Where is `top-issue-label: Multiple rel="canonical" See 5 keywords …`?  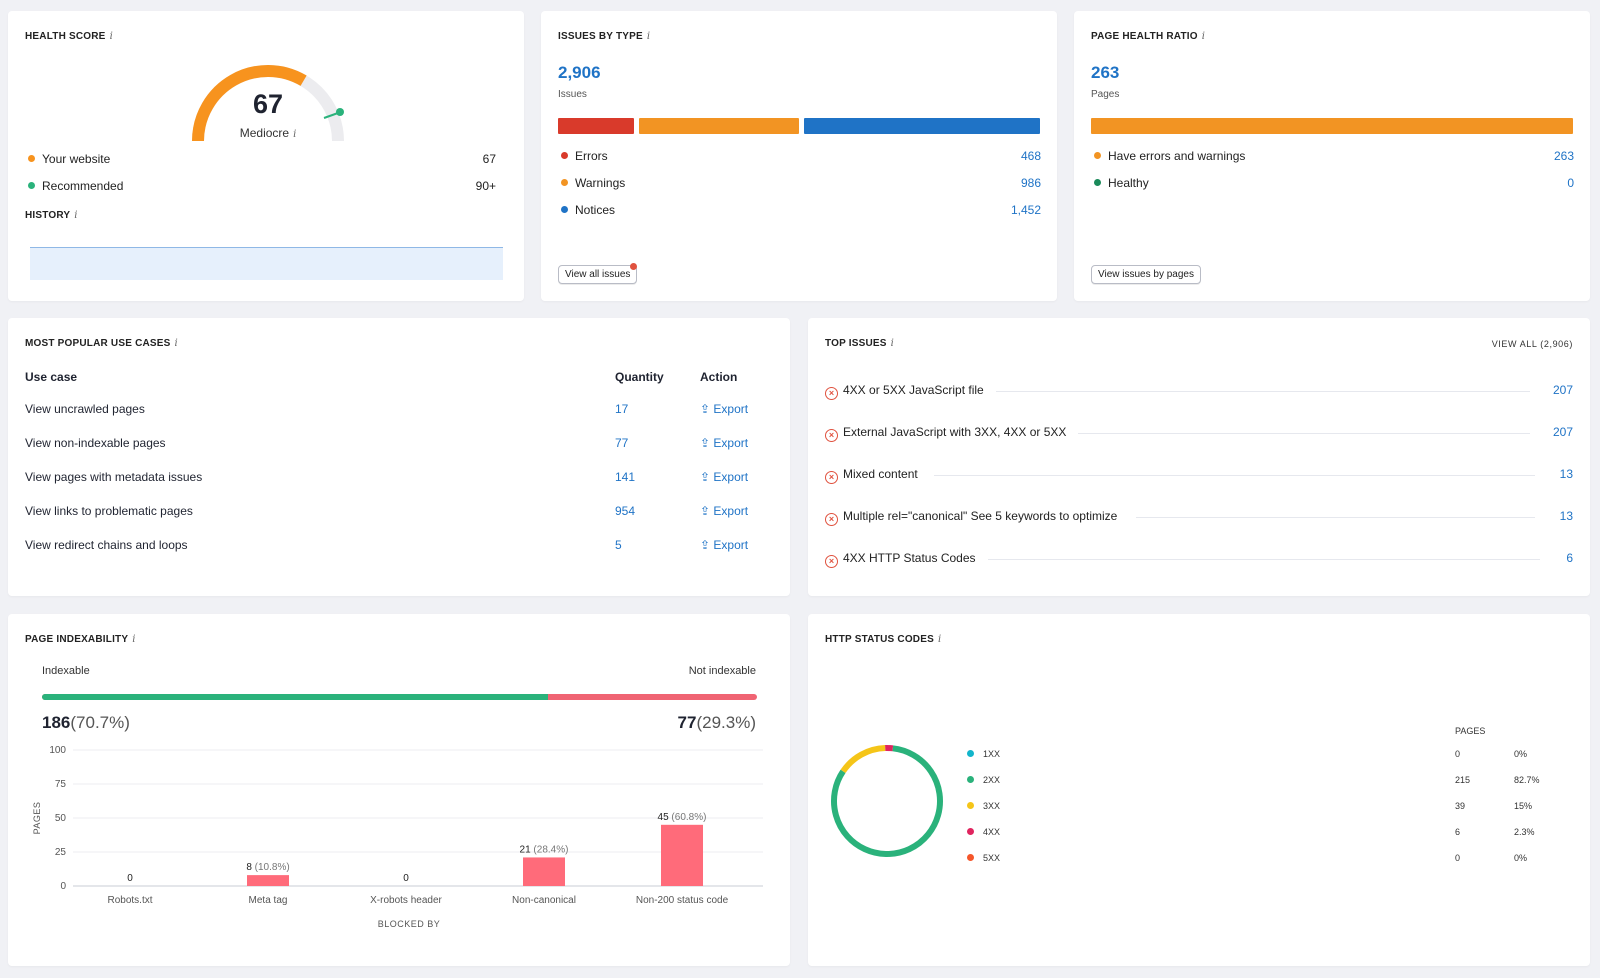 top-issue-label: Multiple rel="canonical" See 5 keywords … is located at coordinates (980, 516).